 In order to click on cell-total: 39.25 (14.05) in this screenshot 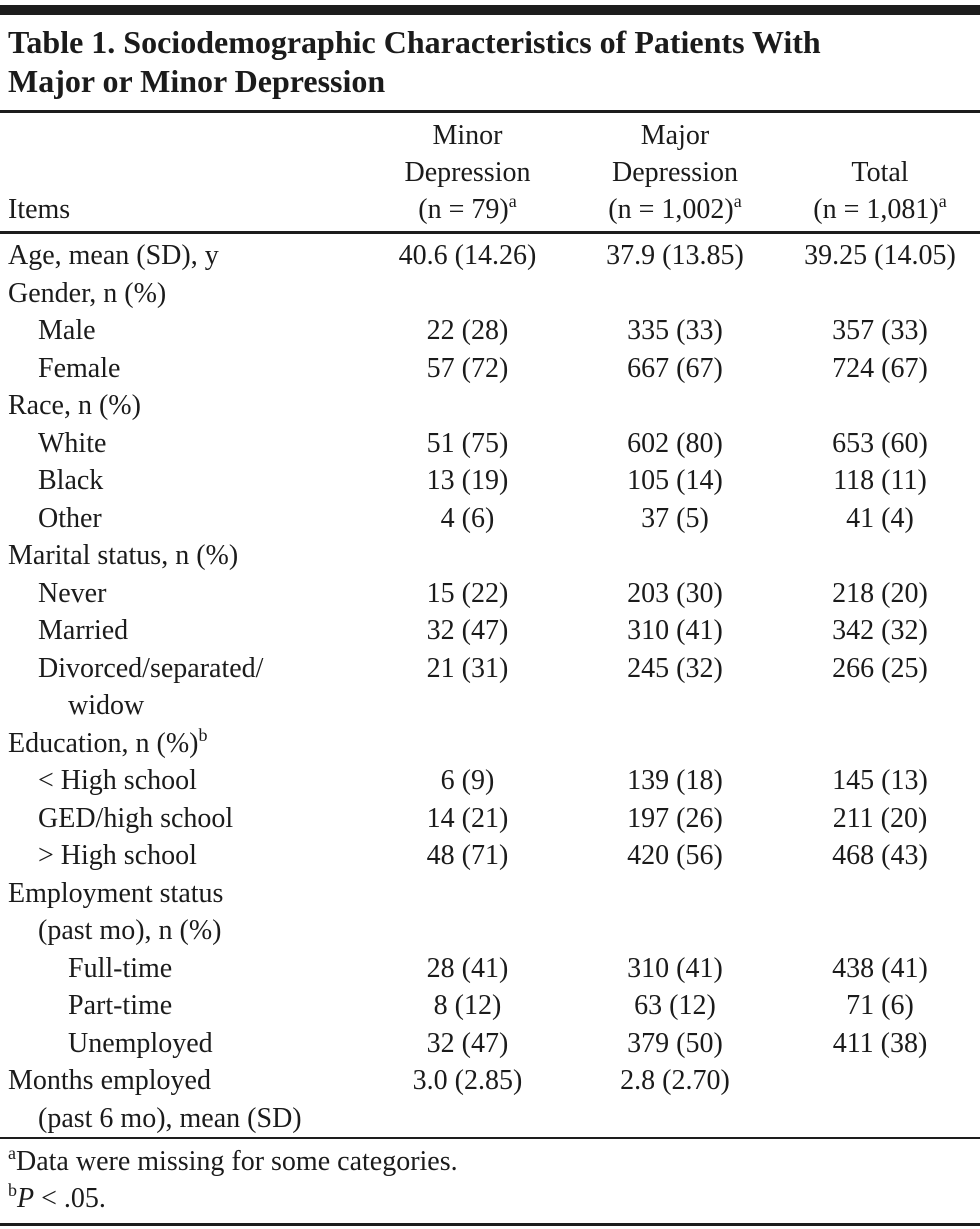, I will do `click(880, 255)`.